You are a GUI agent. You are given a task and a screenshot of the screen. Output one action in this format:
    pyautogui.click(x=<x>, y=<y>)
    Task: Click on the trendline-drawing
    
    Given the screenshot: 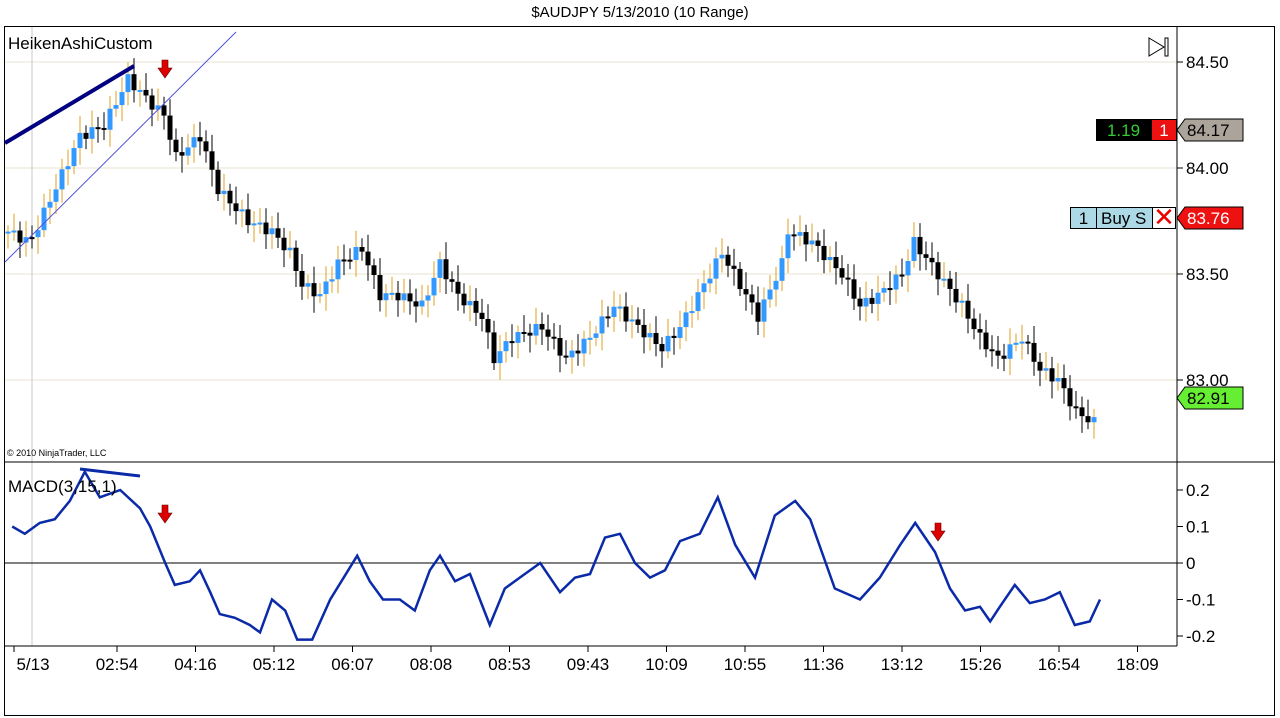 What is the action you would take?
    pyautogui.click(x=69, y=104)
    